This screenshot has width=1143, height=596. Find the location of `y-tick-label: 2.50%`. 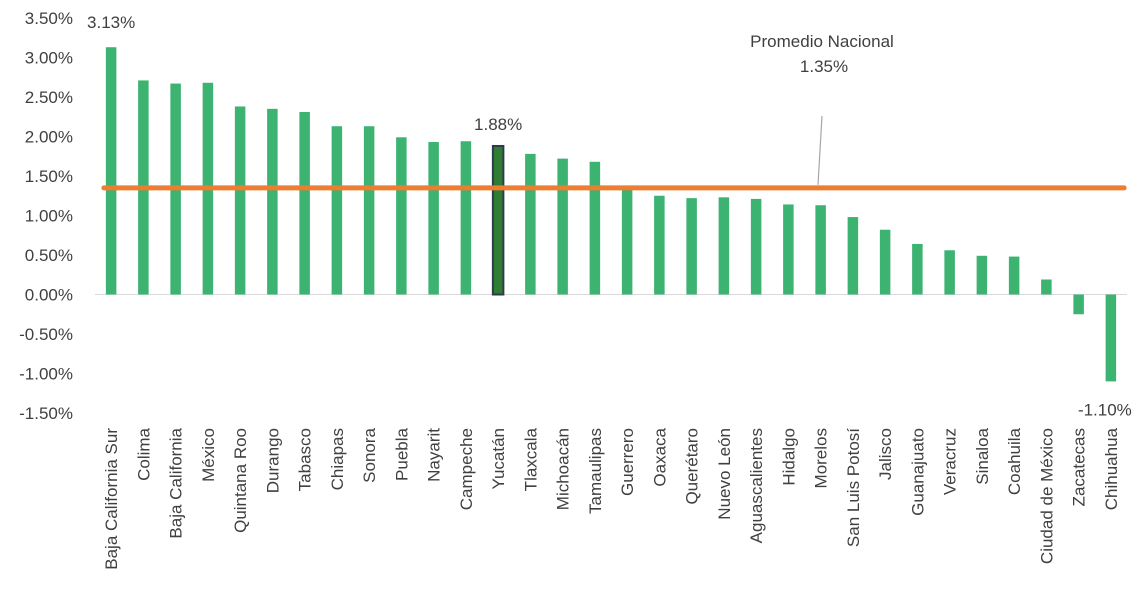

y-tick-label: 2.50% is located at coordinates (49, 97).